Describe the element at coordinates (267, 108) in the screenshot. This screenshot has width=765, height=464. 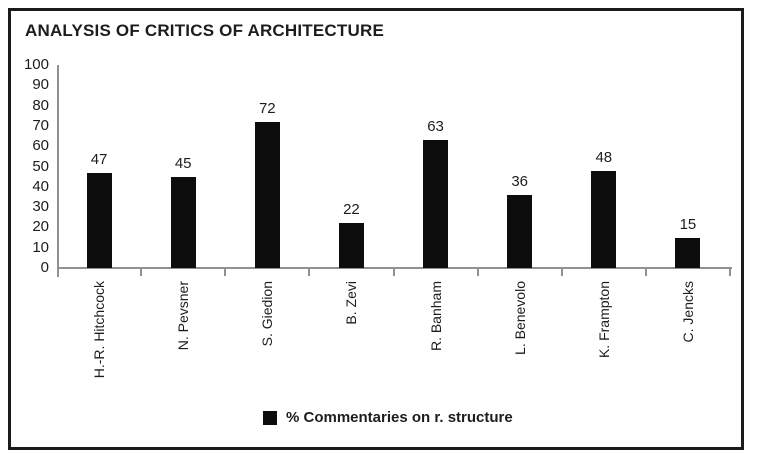
I see `bar-value-label: 72` at that location.